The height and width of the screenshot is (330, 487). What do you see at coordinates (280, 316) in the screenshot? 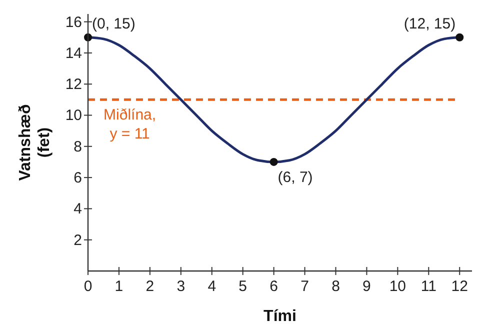
I see `x-axis-title: Tími` at bounding box center [280, 316].